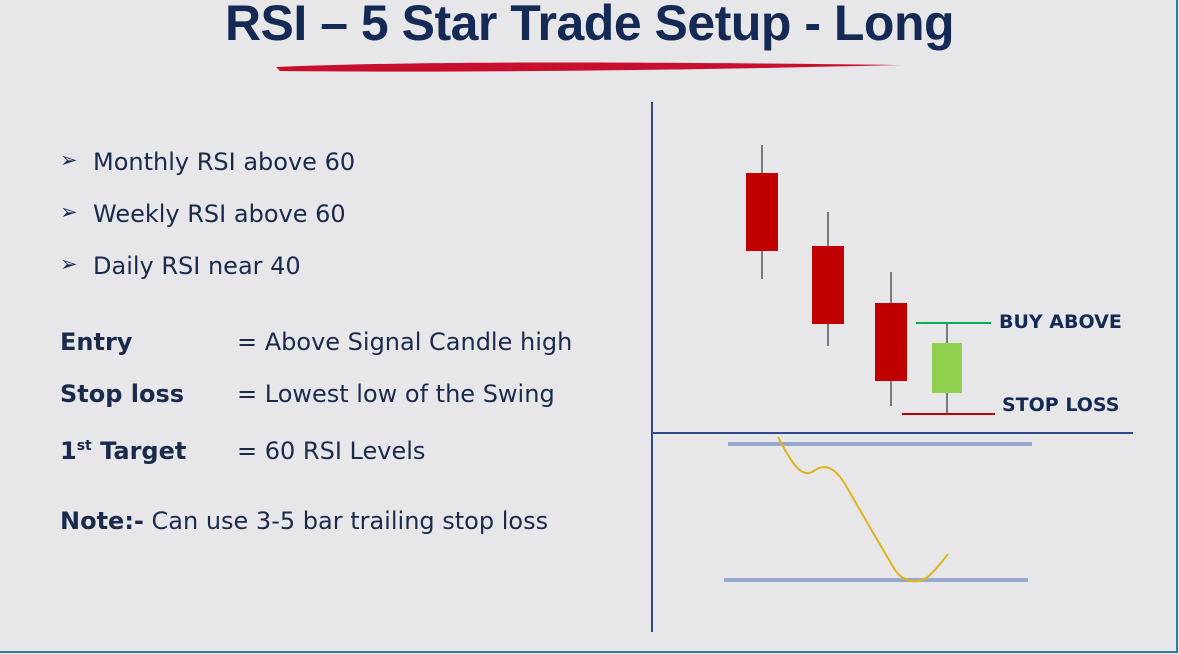  Describe the element at coordinates (331, 451) in the screenshot. I see `target-value: = 60 RSI Levels` at that location.